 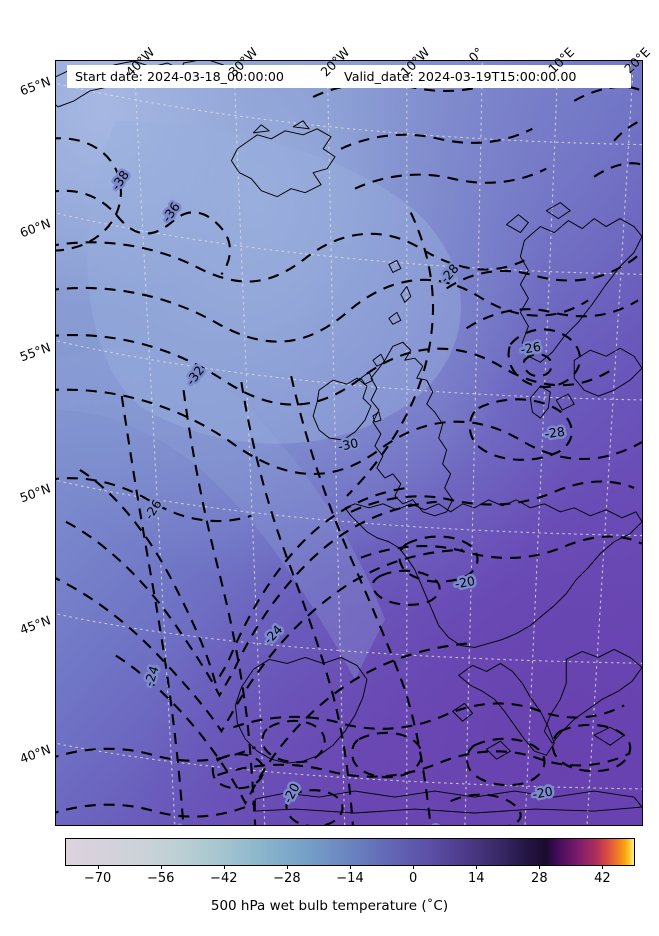 What do you see at coordinates (460, 76) in the screenshot?
I see `valid-date-label: Valid_date: 2024-03-19T15:00:00.00` at bounding box center [460, 76].